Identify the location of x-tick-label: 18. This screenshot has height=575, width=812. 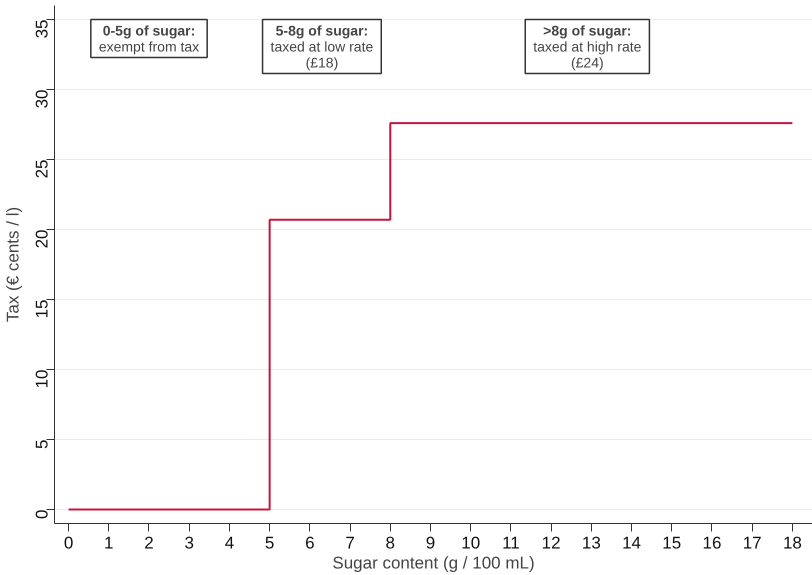
(792, 543).